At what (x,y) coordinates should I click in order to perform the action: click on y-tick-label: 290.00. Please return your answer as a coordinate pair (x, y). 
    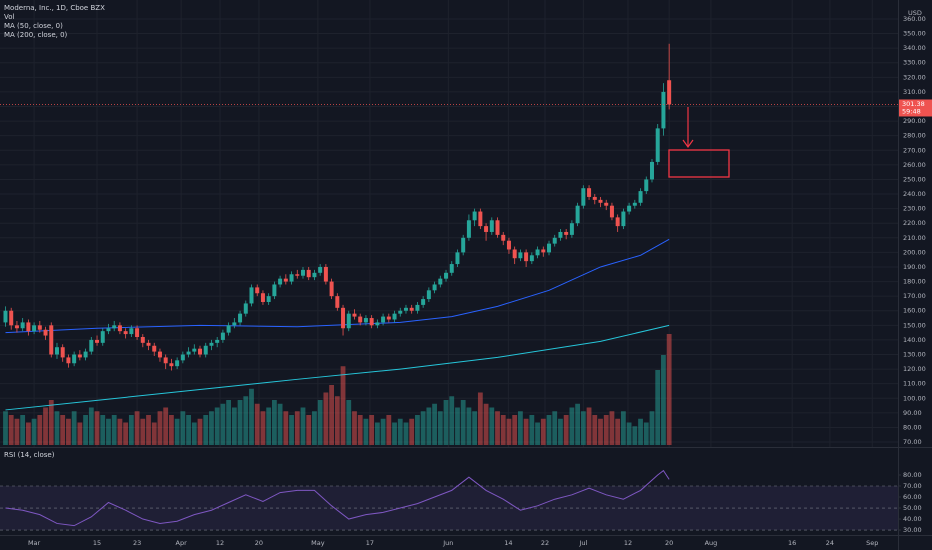
    Looking at the image, I should click on (914, 121).